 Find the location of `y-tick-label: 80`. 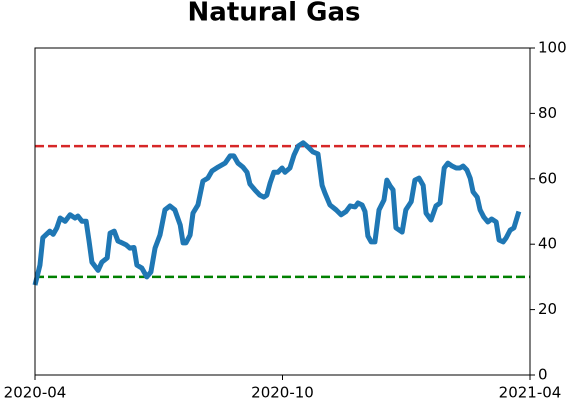

y-tick-label: 80 is located at coordinates (547, 113).